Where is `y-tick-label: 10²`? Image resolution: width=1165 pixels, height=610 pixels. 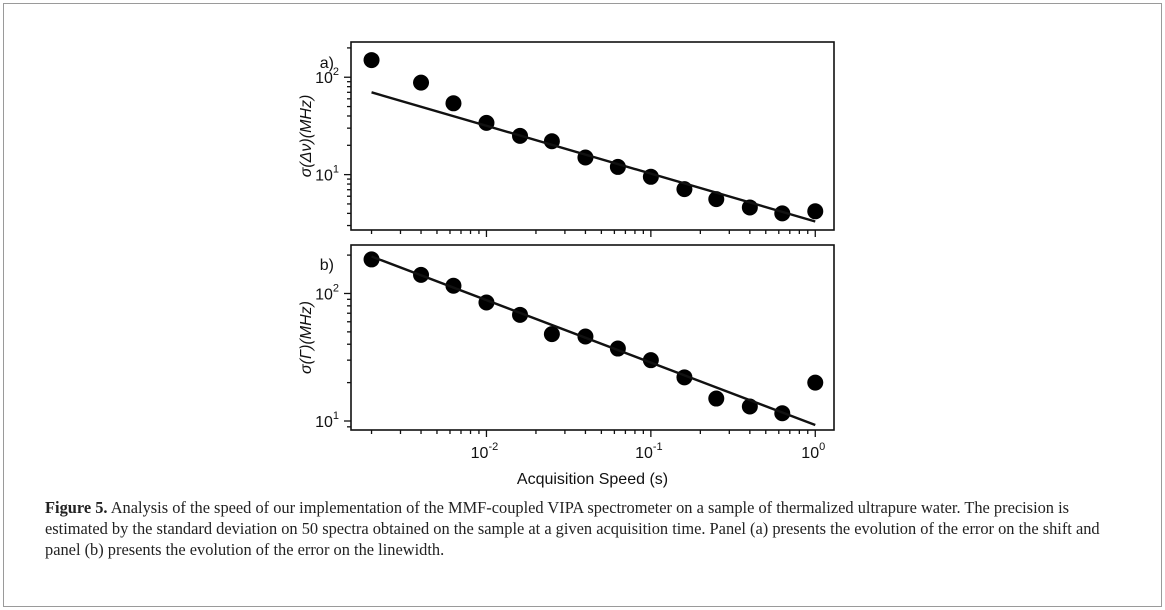 y-tick-label: 10² is located at coordinates (327, 292).